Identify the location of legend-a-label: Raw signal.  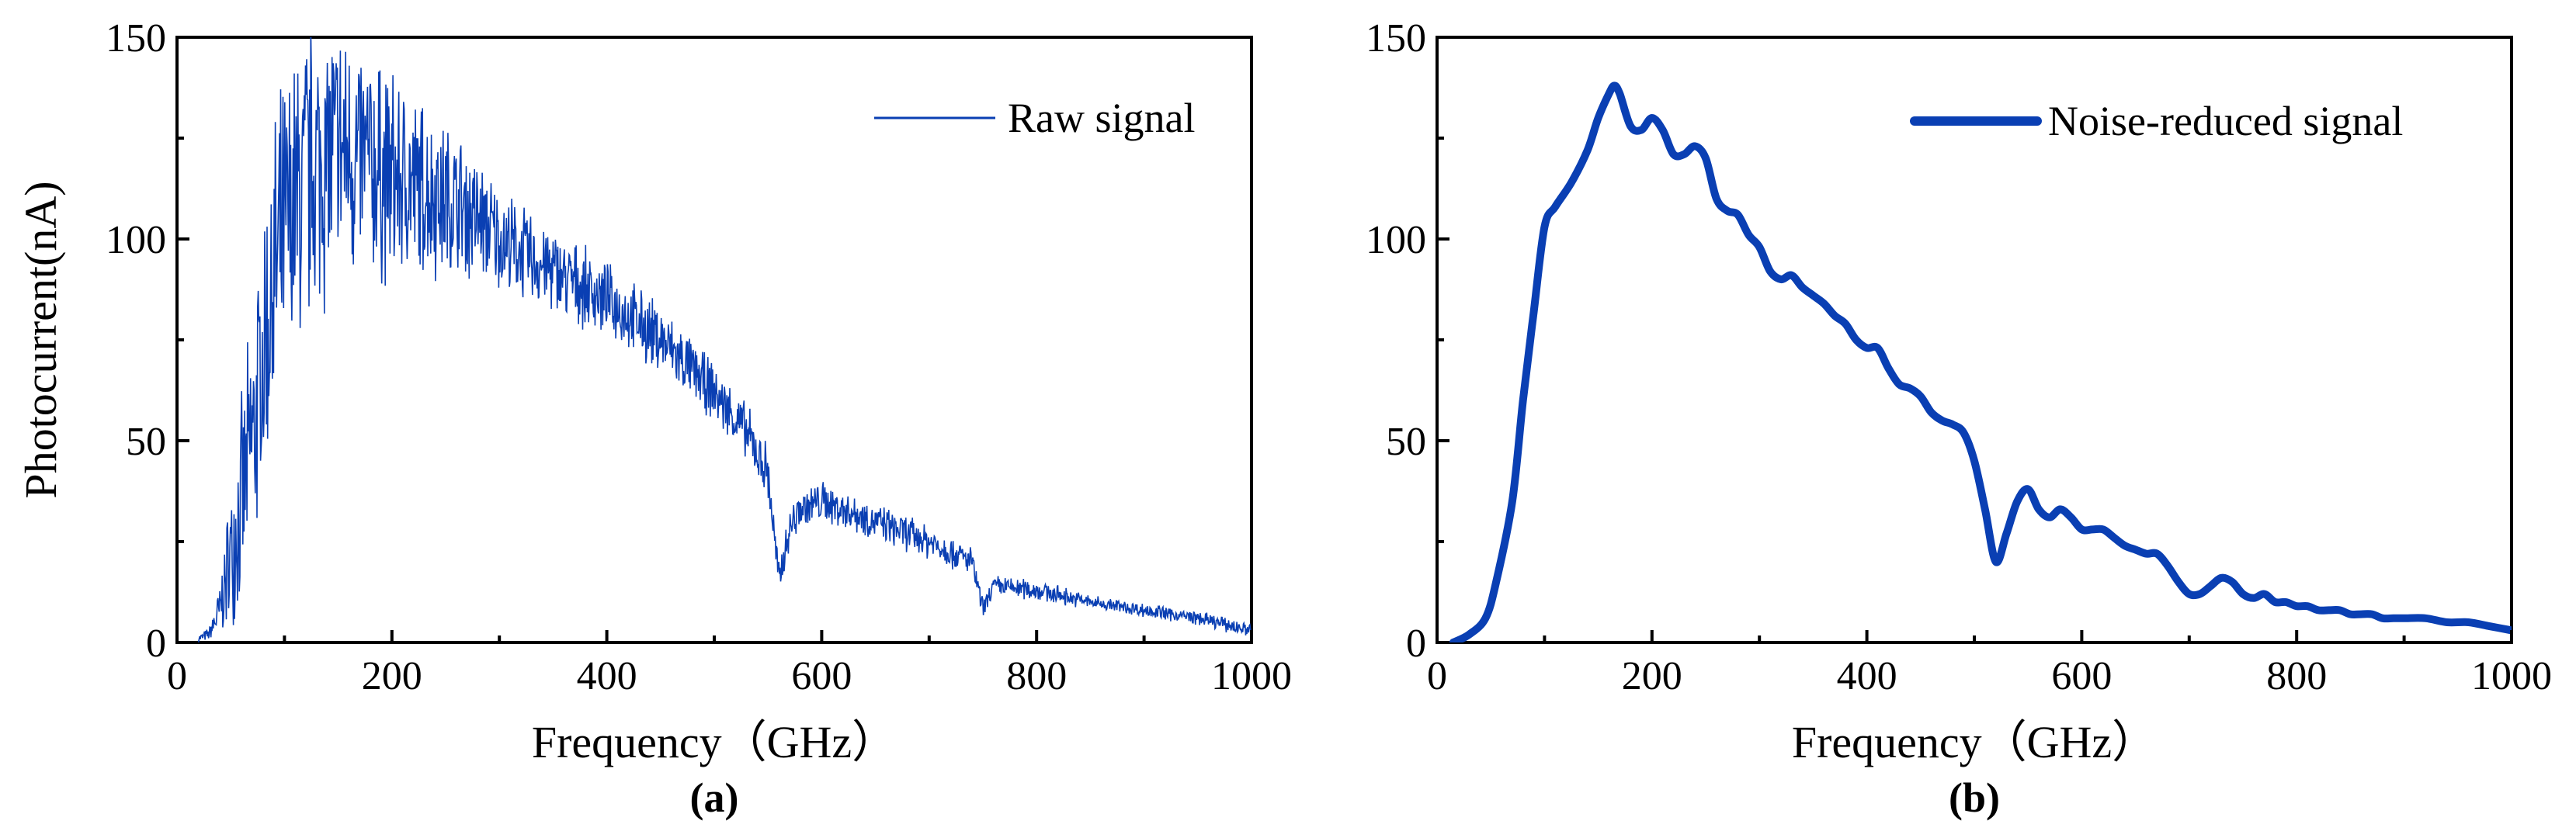
(1101, 118).